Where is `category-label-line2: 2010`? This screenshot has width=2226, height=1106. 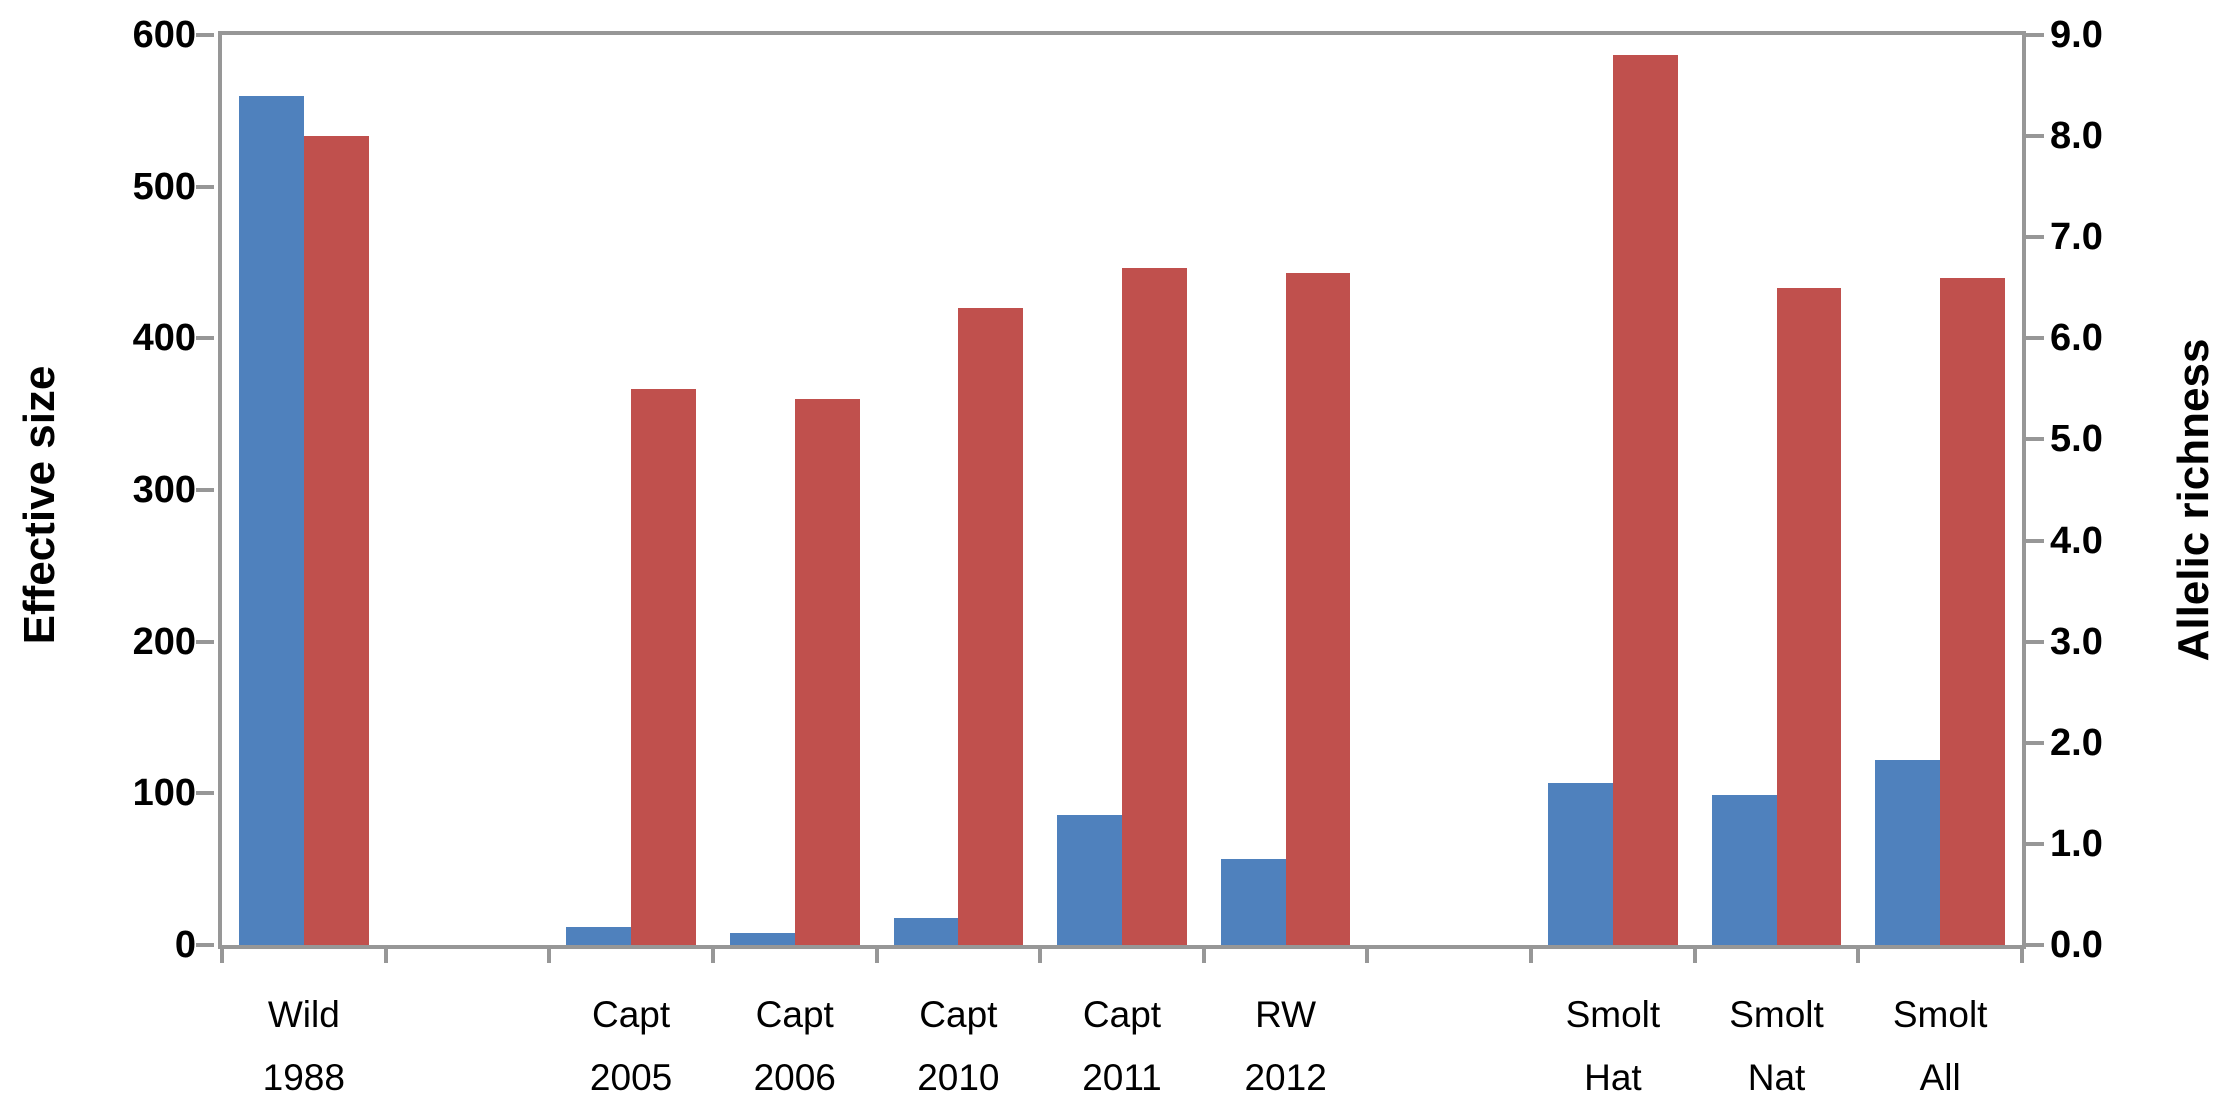
category-label-line2: 2010 is located at coordinates (958, 1077).